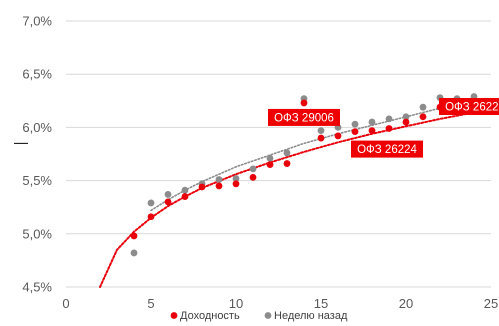  What do you see at coordinates (210, 316) in the screenshot?
I see `legend-label: Доходность` at bounding box center [210, 316].